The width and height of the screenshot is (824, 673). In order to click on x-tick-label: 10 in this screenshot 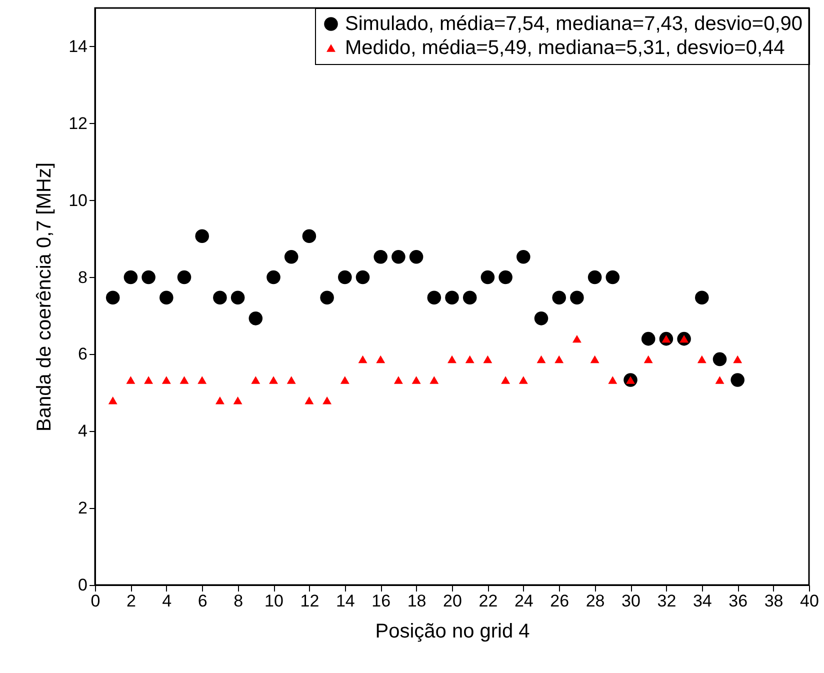, I will do `click(274, 601)`.